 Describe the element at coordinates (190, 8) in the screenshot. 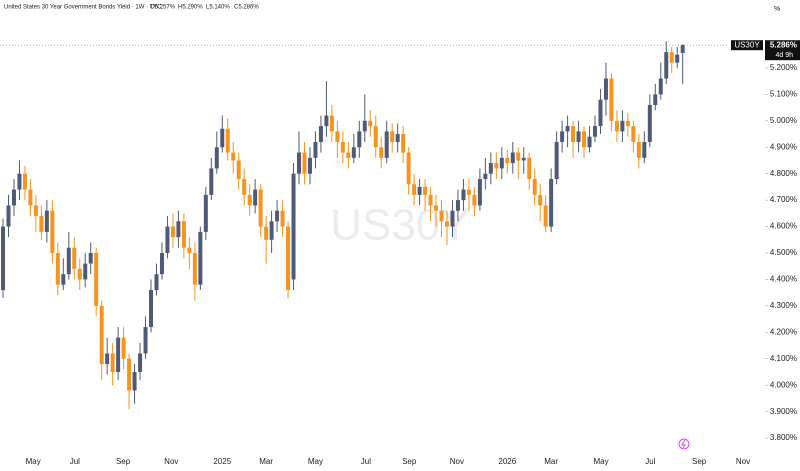

I see `ohlc-label: H5.290%` at that location.